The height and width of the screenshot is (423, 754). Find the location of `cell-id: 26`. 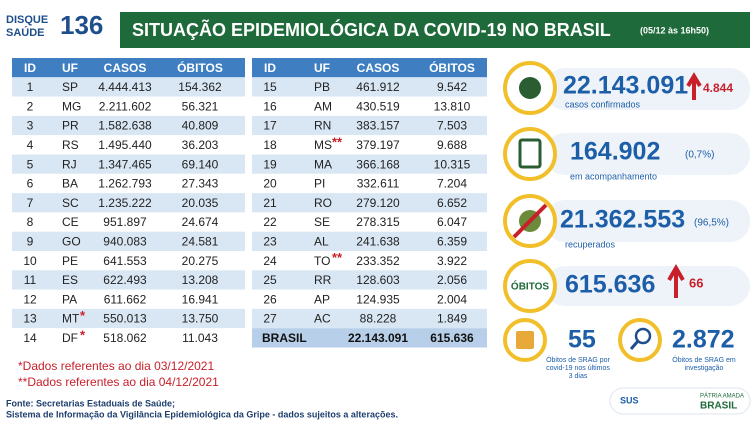

cell-id: 26 is located at coordinates (270, 299).